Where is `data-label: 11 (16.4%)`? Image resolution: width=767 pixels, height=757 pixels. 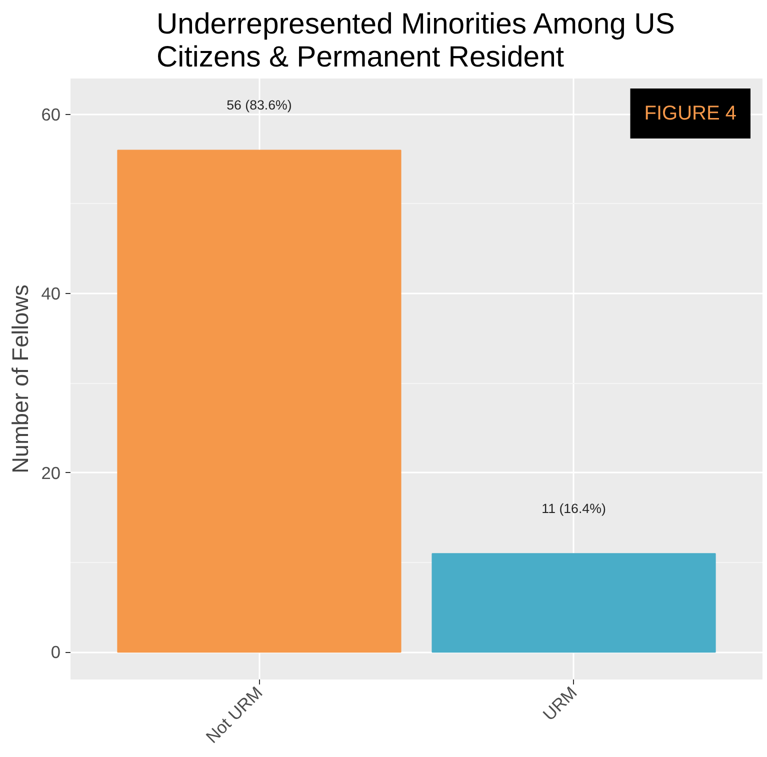 data-label: 11 (16.4%) is located at coordinates (574, 508).